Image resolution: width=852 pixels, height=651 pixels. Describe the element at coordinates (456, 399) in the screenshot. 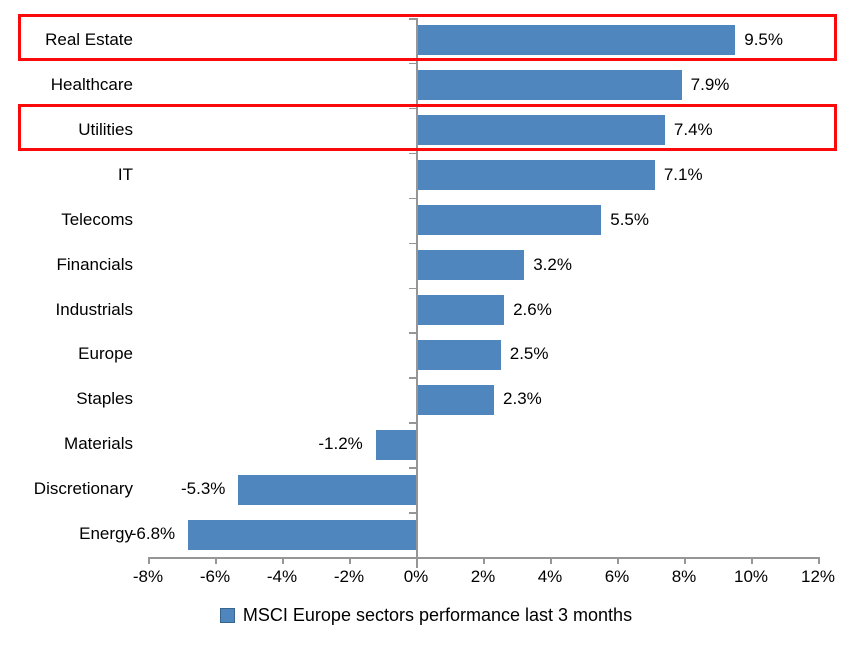

I see `bar-staples` at that location.